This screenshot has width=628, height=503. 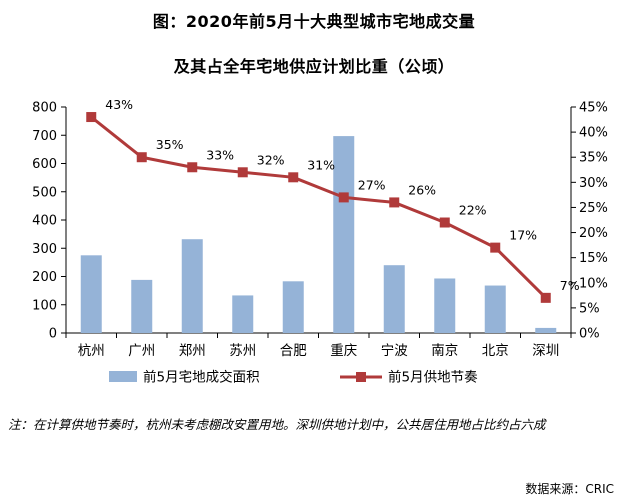 I want to click on legend-line-marker, so click(x=361, y=377).